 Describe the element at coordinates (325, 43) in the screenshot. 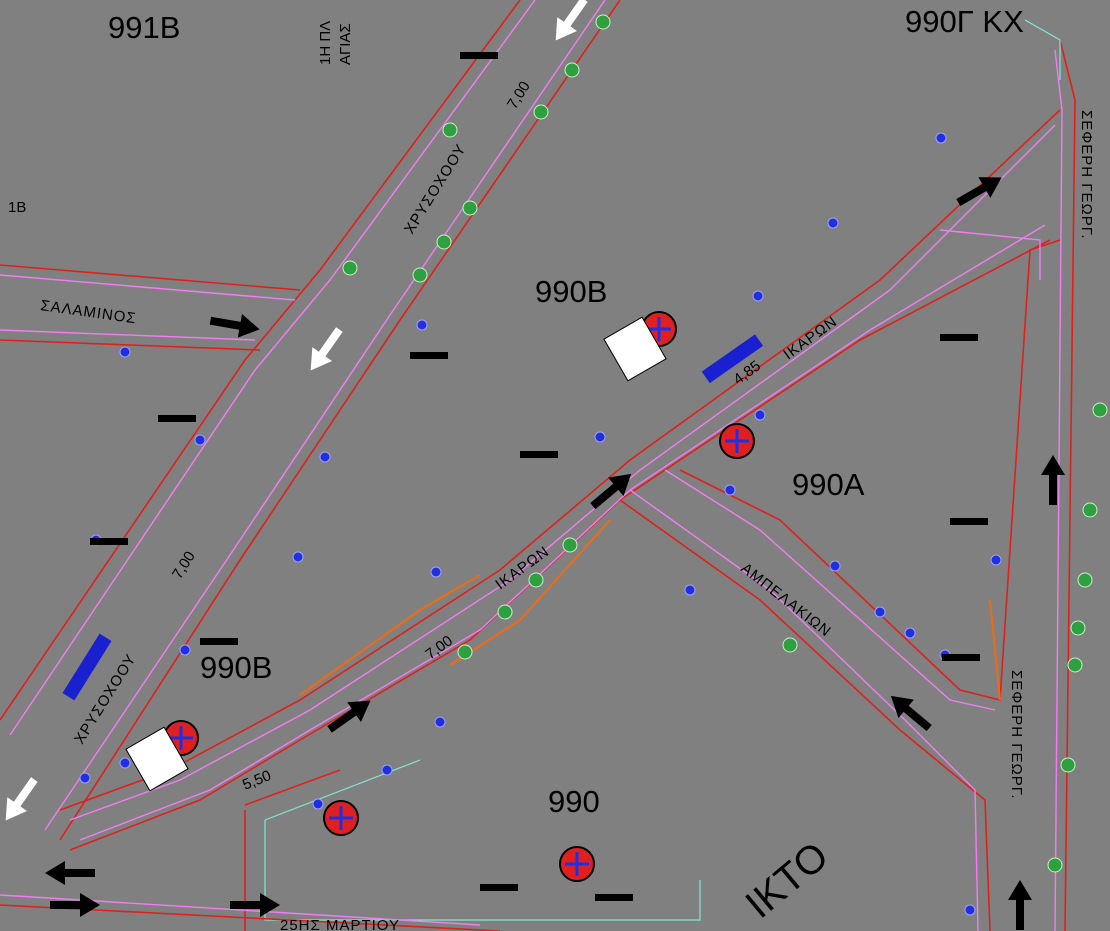

I see `fragment-label: 1Η ΠΛ` at that location.